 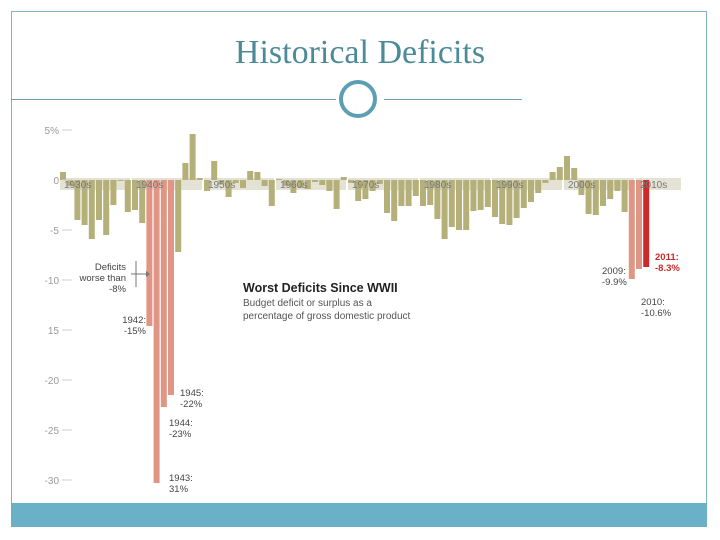 What do you see at coordinates (102, 278) in the screenshot?
I see `annotation-worse-than-note-line-1: worse than` at bounding box center [102, 278].